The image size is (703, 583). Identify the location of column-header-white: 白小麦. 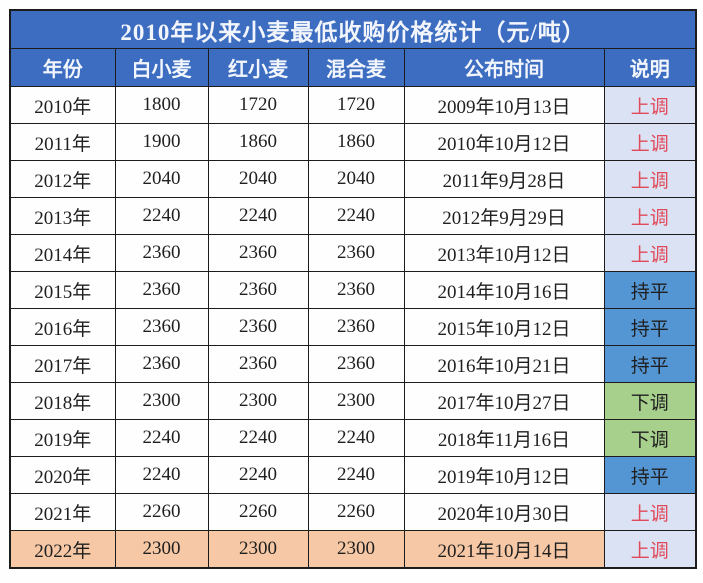
(161, 67).